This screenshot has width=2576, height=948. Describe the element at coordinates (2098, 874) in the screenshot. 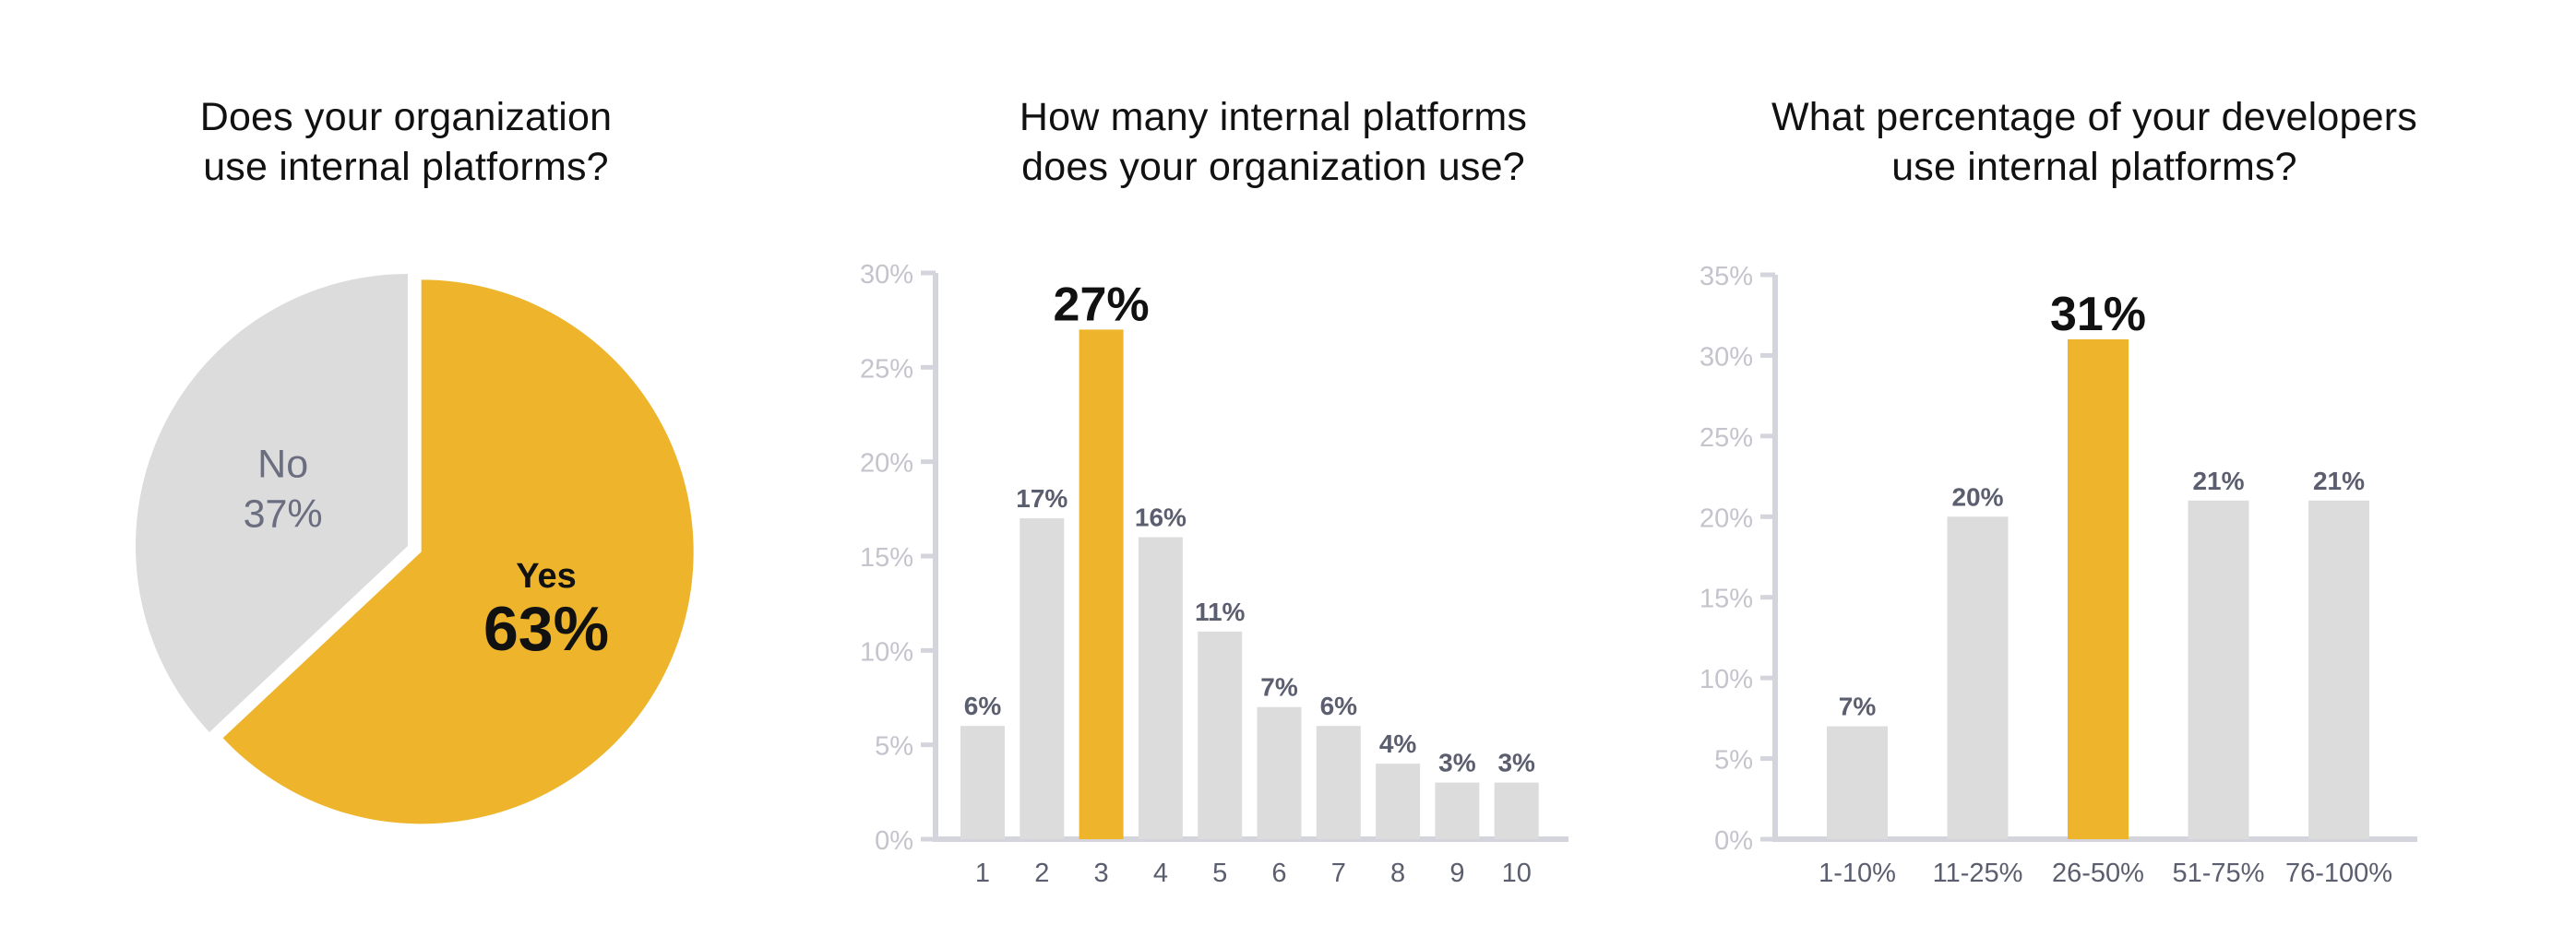

I see `developer-share-category-label: 26-50%` at that location.